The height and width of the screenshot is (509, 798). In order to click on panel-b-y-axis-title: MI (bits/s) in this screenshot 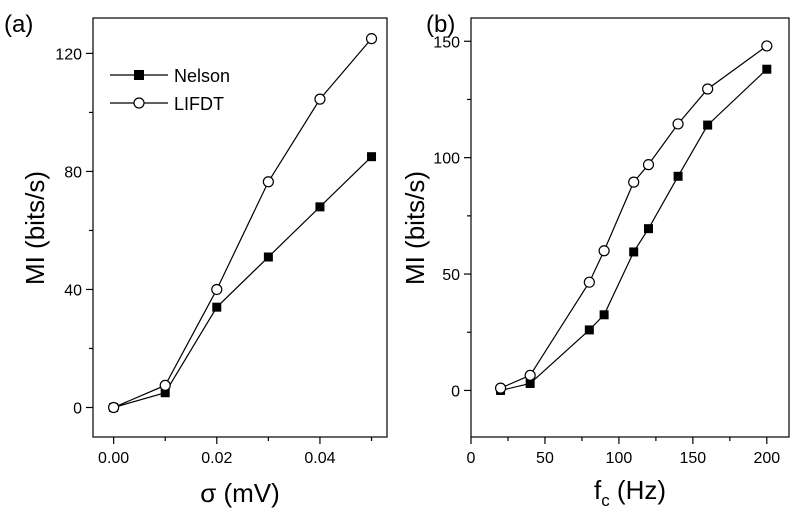, I will do `click(415, 228)`.